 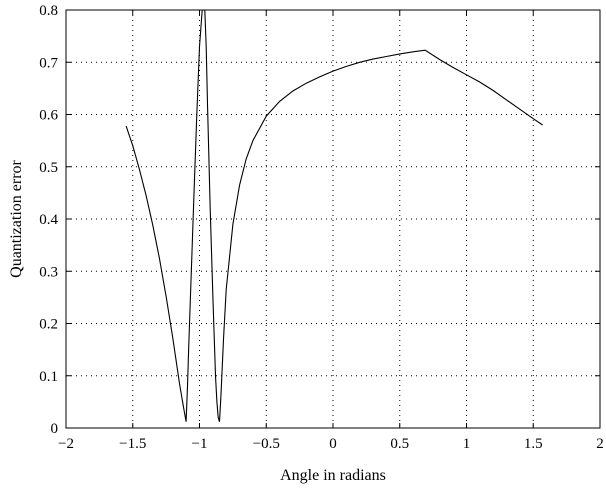 What do you see at coordinates (16, 218) in the screenshot?
I see `y-axis-label: Quantization error` at bounding box center [16, 218].